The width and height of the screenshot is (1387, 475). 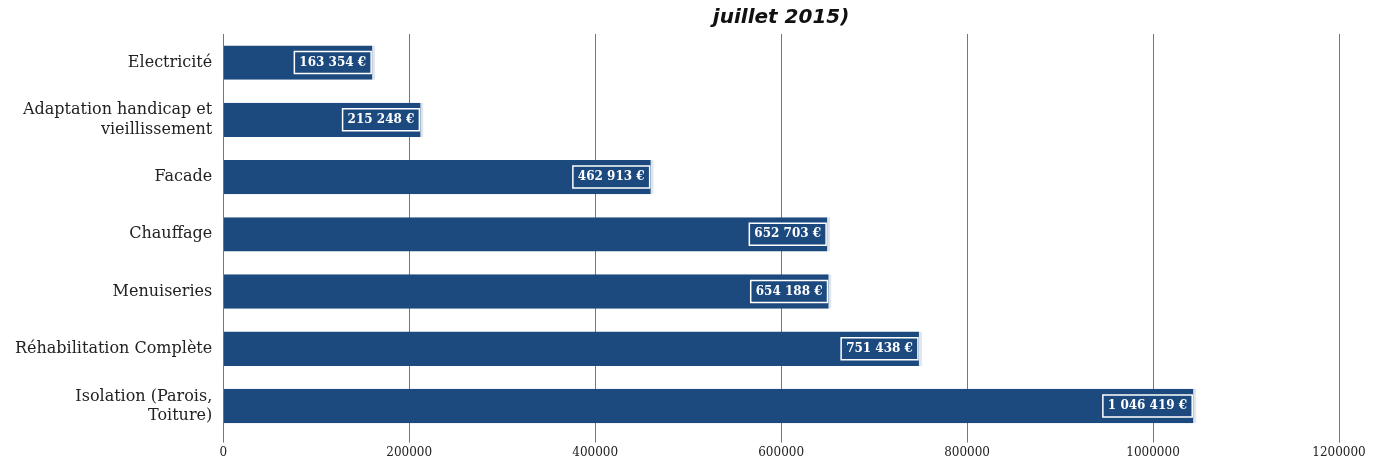 What do you see at coordinates (409, 451) in the screenshot?
I see `x-tick-label: 200000` at bounding box center [409, 451].